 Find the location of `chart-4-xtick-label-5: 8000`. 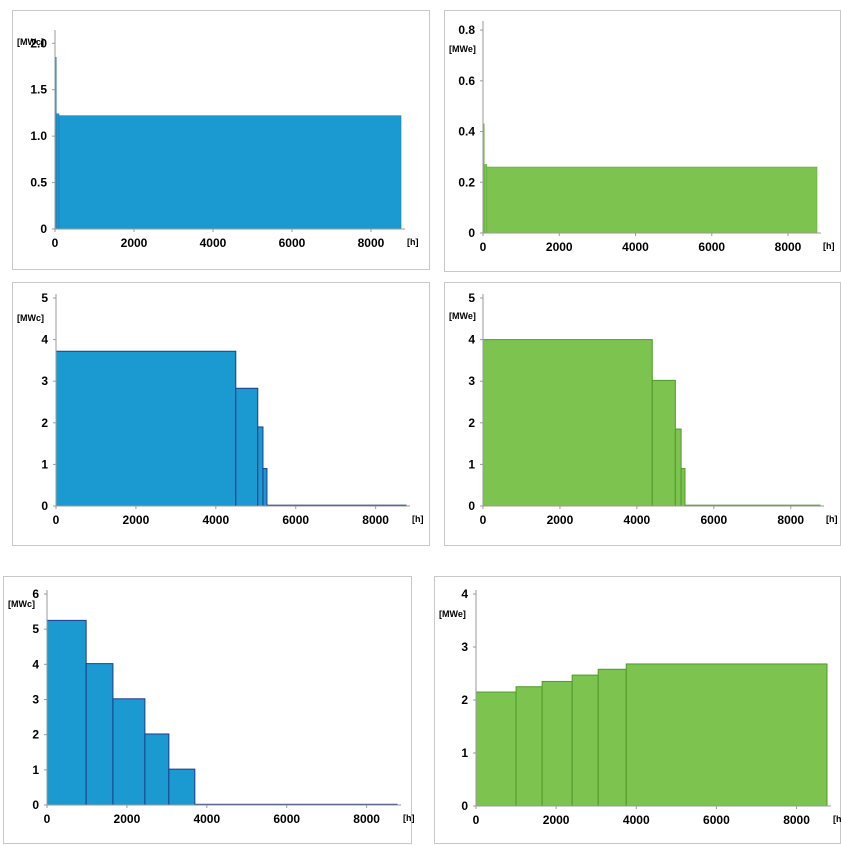

chart-4-xtick-label-5: 8000 is located at coordinates (790, 520).